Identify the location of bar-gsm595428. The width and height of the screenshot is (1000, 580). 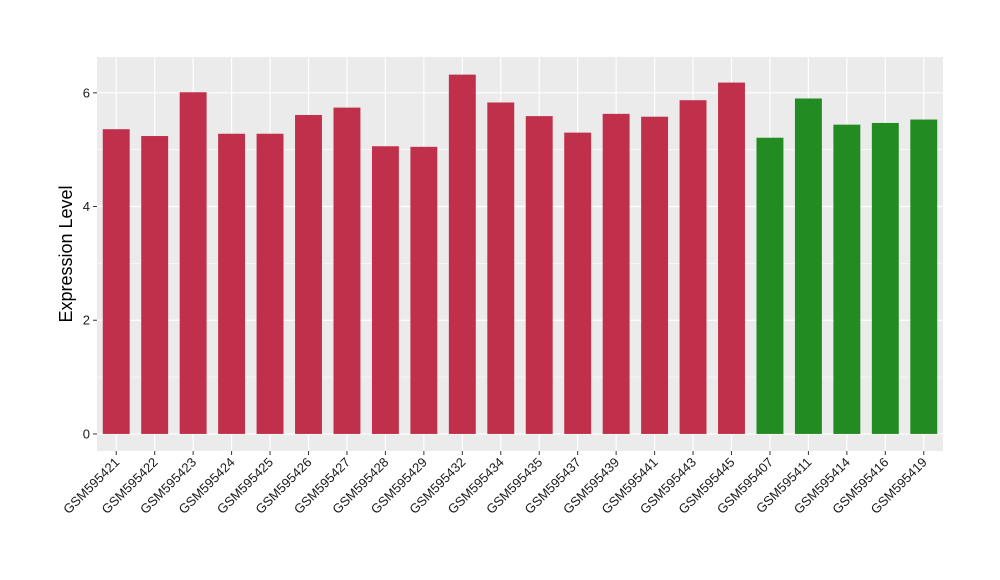
(385, 290).